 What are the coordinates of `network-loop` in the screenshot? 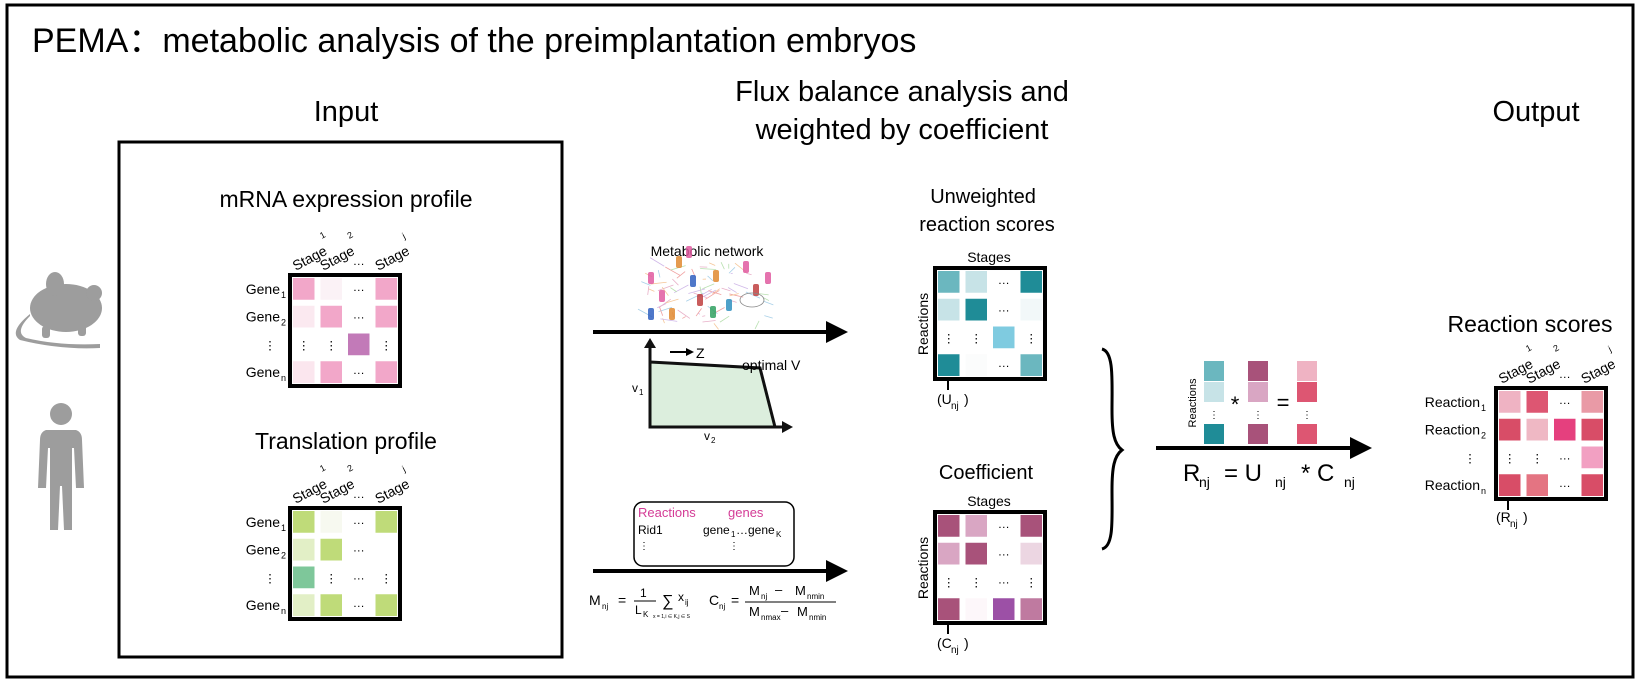 It's located at (752, 300).